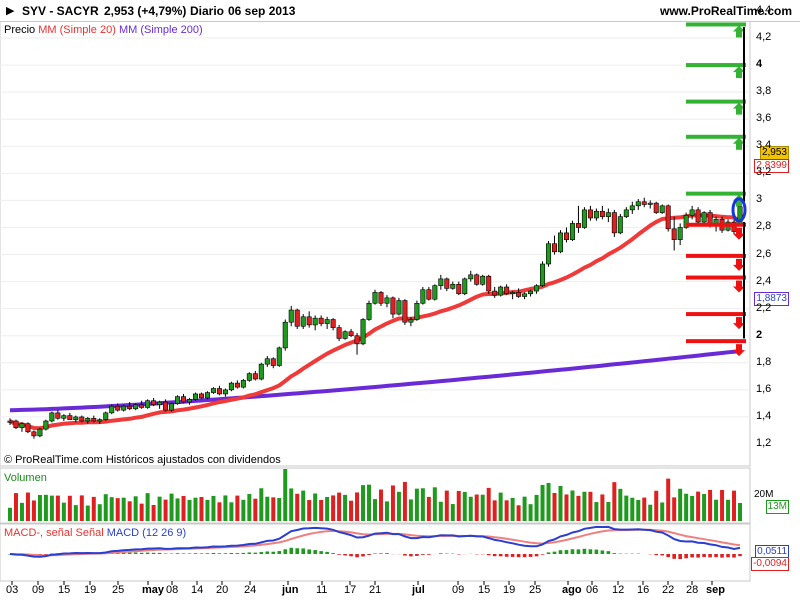  Describe the element at coordinates (715, 590) in the screenshot. I see `x-tick-label: sep` at that location.